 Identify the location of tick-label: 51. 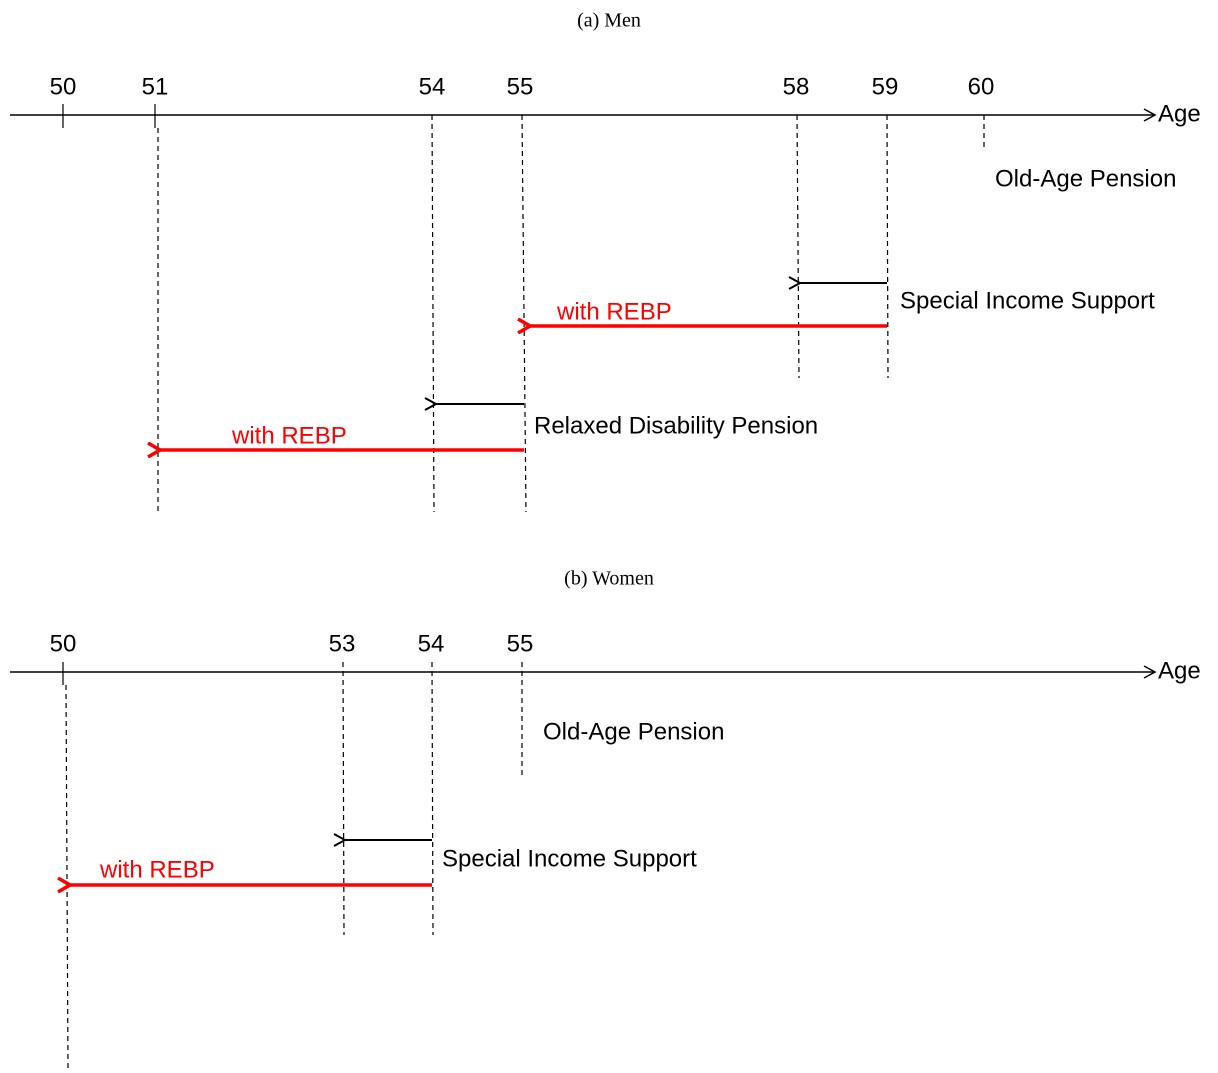
(155, 86).